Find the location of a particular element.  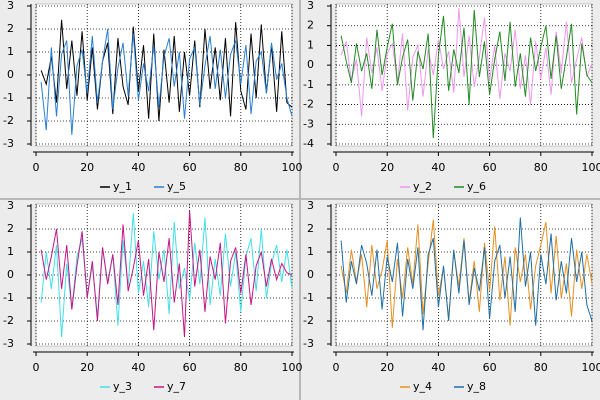

y-tick-label: -4 is located at coordinates (308, 143).